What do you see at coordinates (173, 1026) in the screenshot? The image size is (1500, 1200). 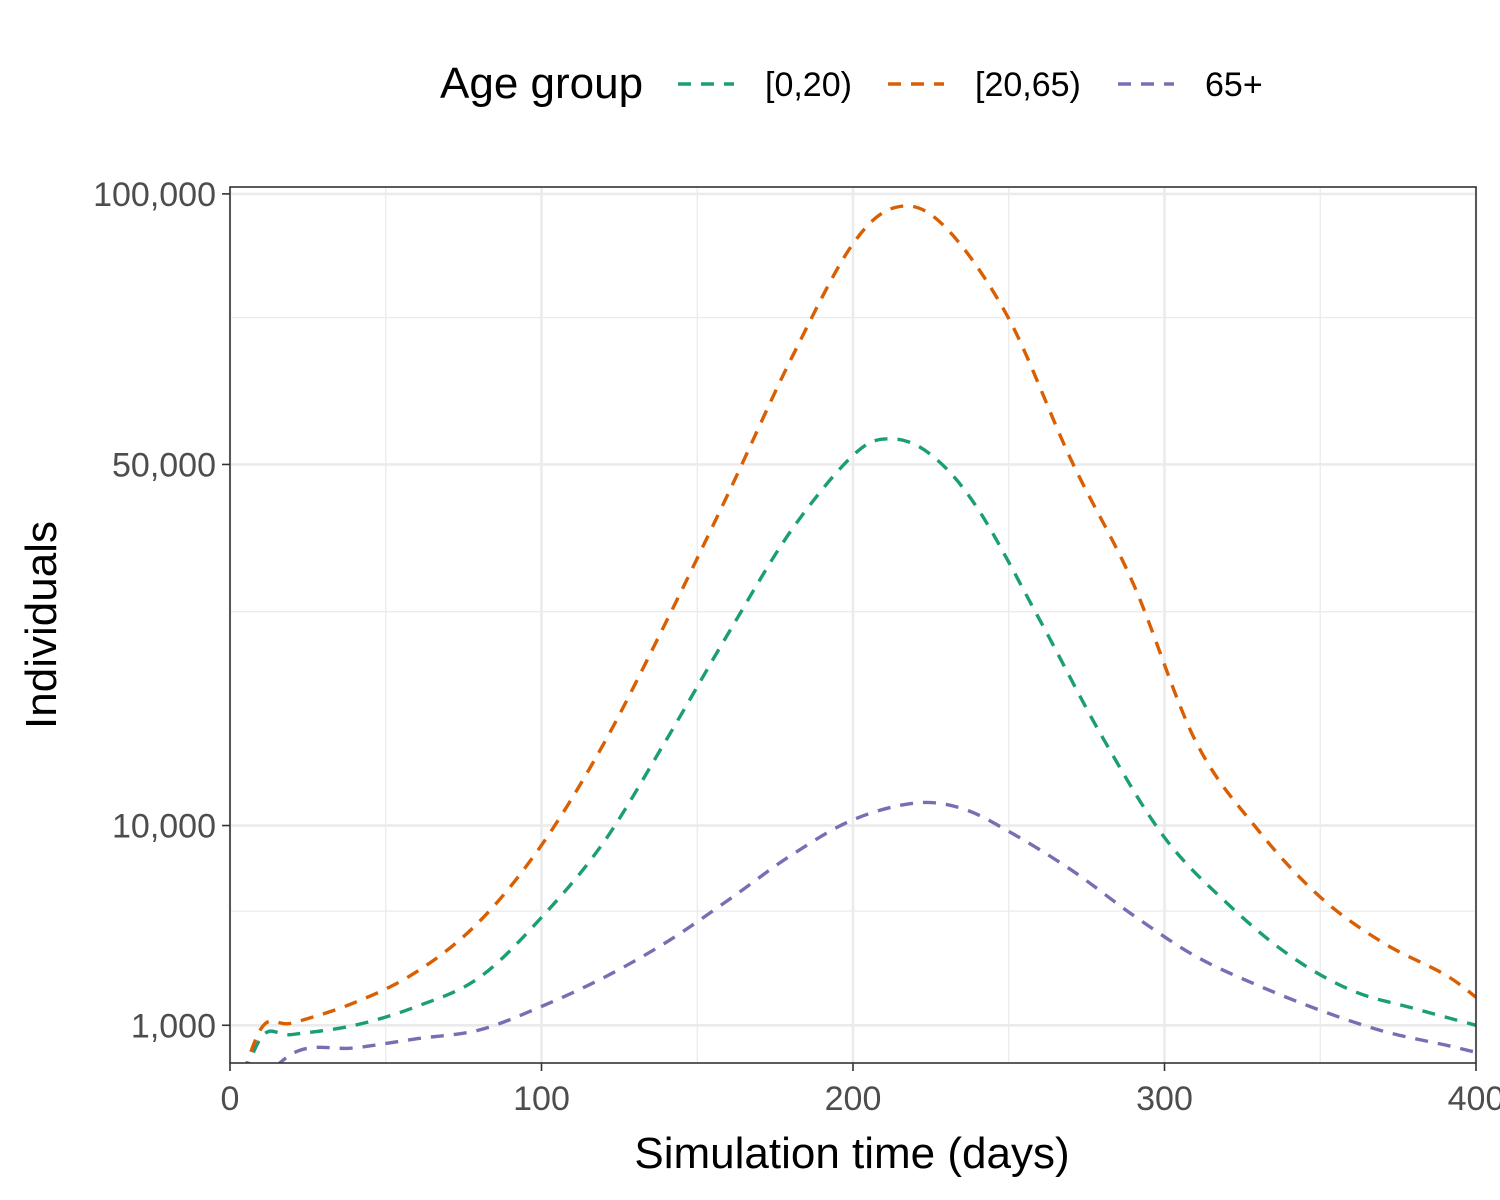 I see `y-tick-label: 1,000` at bounding box center [173, 1026].